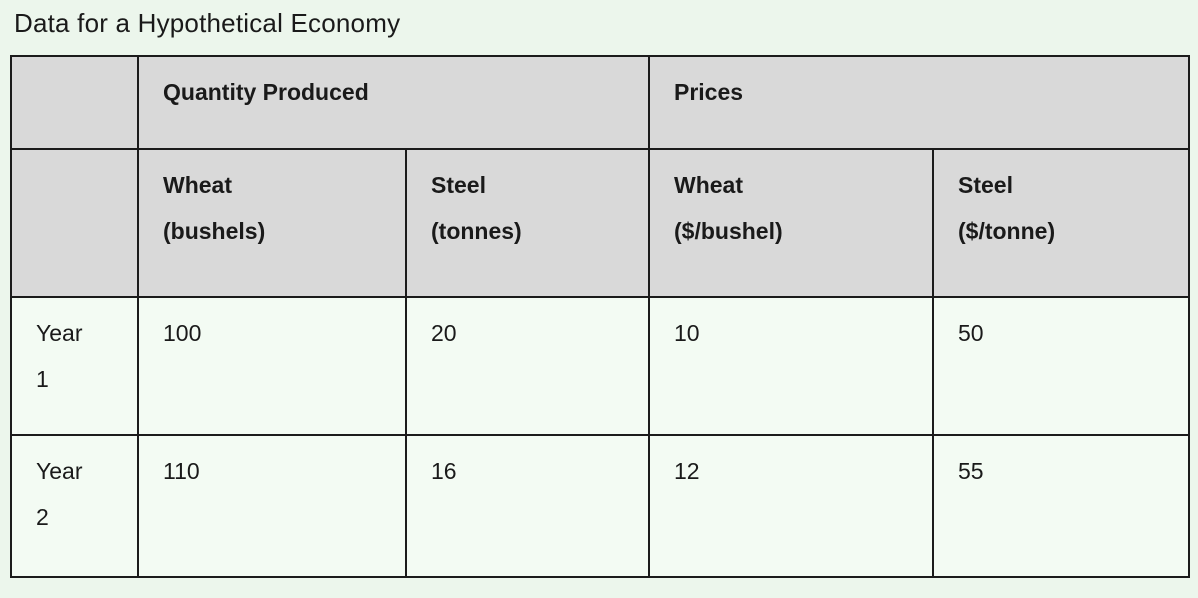 The image size is (1198, 598). Describe the element at coordinates (42, 379) in the screenshot. I see `row-header-line-2: 1` at that location.